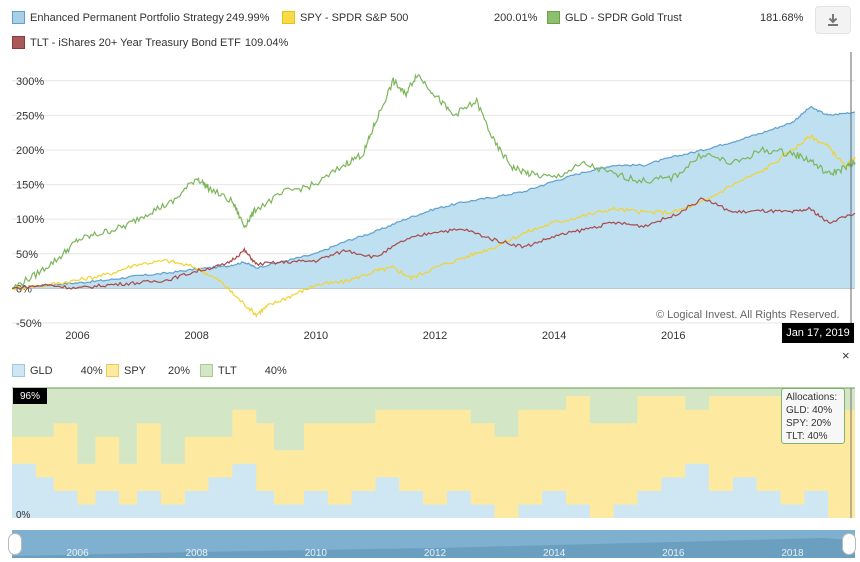 The width and height of the screenshot is (860, 562). Describe the element at coordinates (30, 82) in the screenshot. I see `y-tick-label: 300%` at that location.